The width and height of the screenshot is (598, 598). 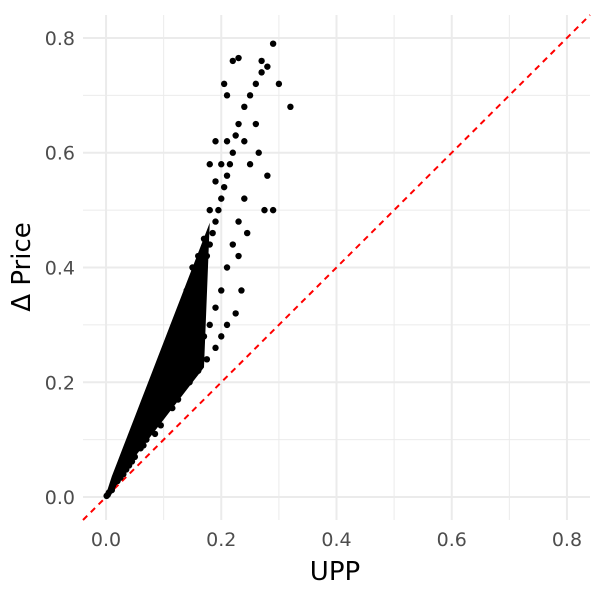 What do you see at coordinates (22, 266) in the screenshot?
I see `y-axis-title: Δ Price` at bounding box center [22, 266].